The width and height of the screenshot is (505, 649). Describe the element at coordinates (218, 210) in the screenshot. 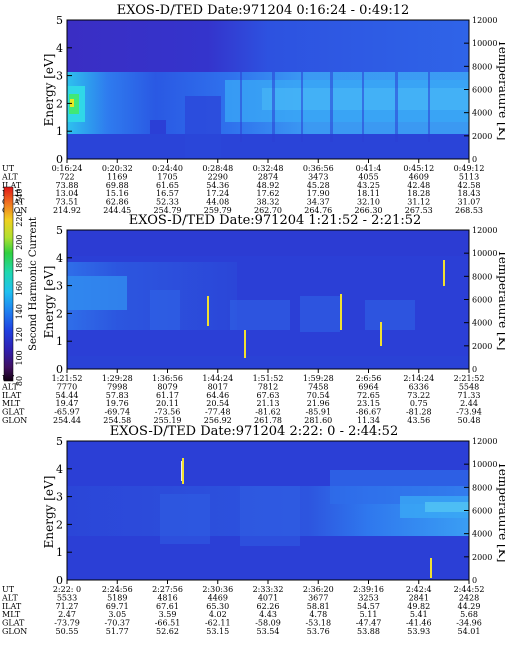

I see `table-cell: 259.79` at that location.